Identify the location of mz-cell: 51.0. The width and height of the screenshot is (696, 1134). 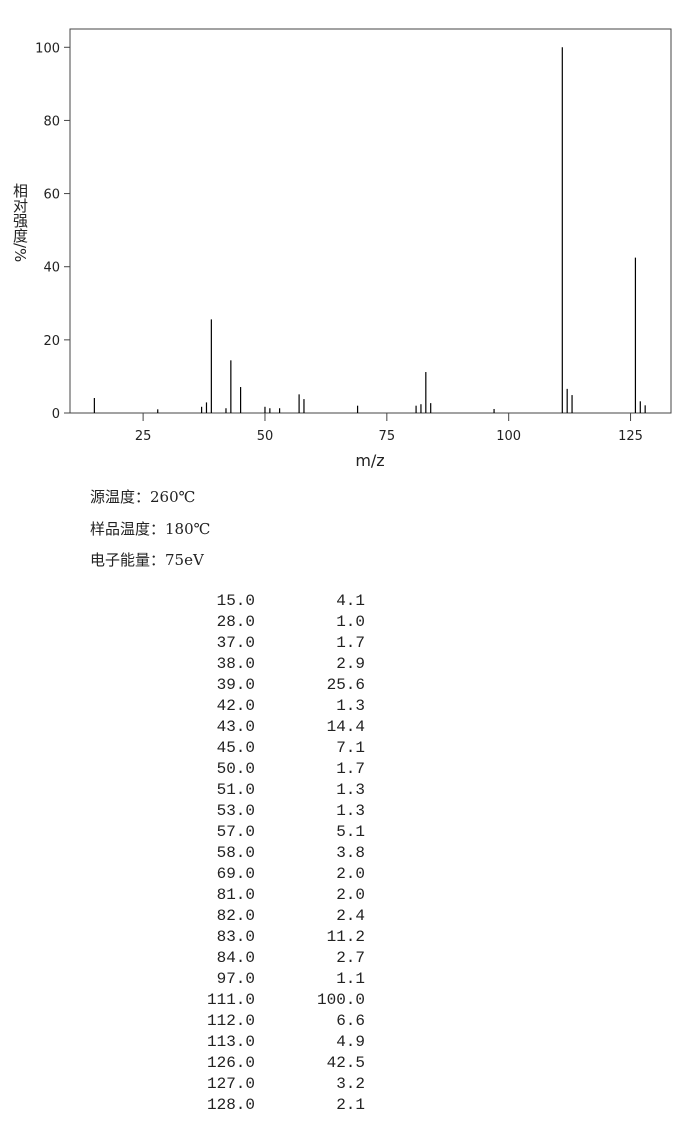
(235, 790).